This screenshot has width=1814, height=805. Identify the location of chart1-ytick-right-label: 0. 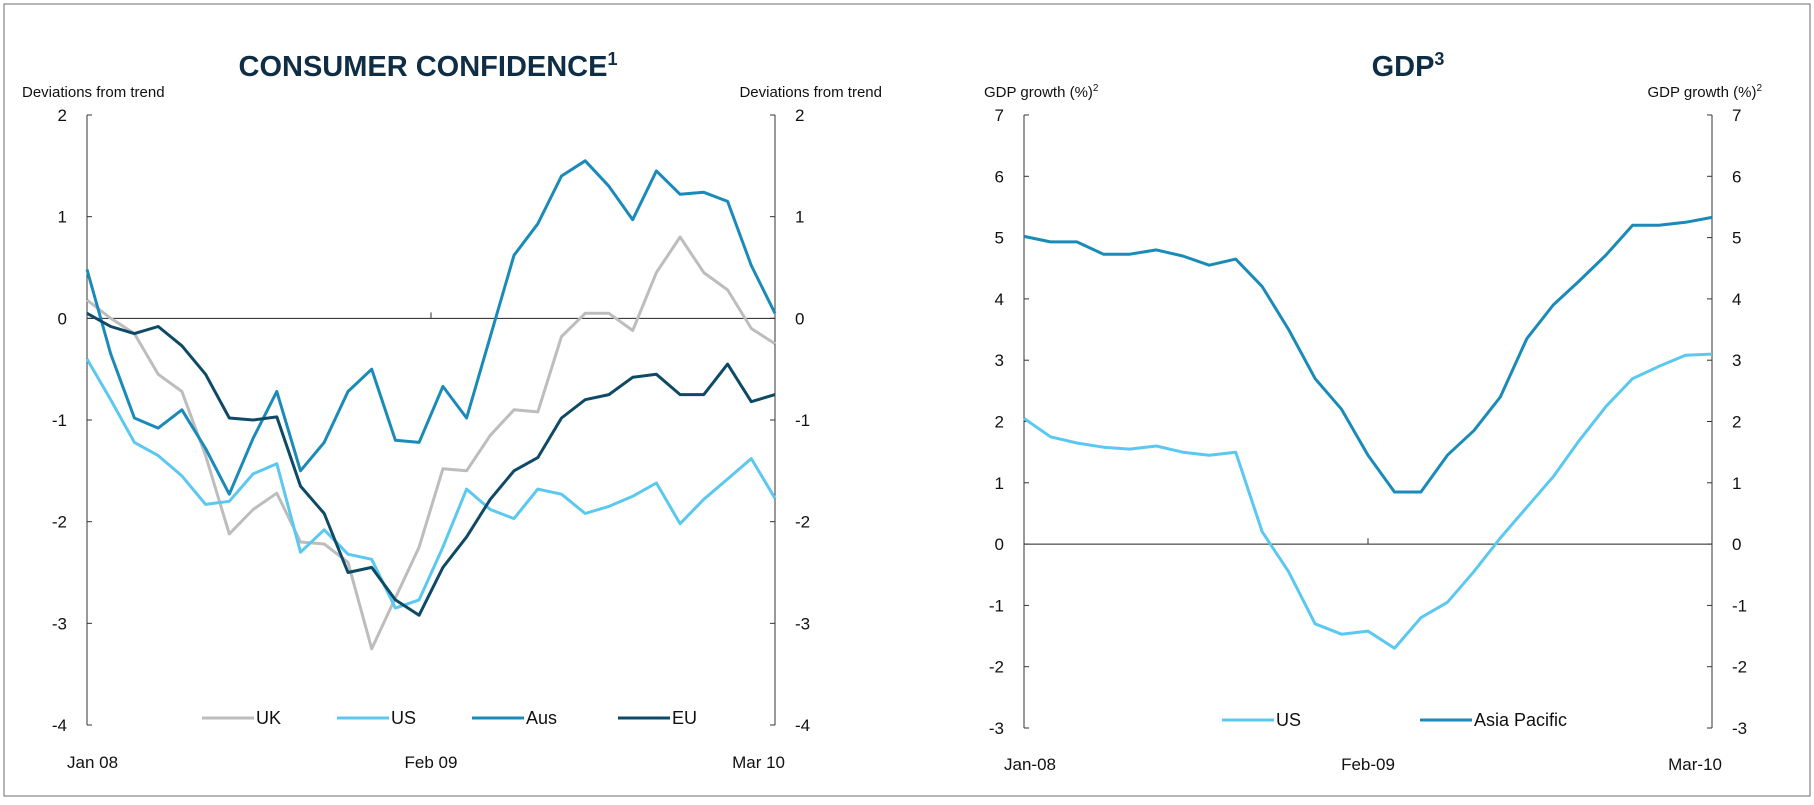
(799, 318).